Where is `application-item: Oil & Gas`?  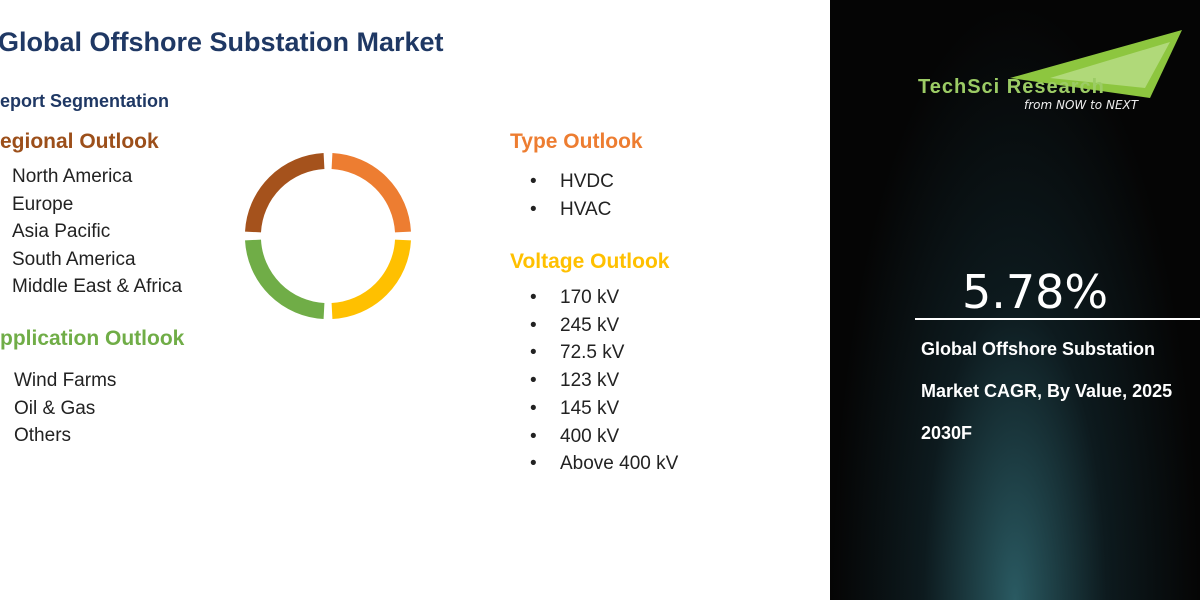
application-item: Oil & Gas is located at coordinates (55, 408).